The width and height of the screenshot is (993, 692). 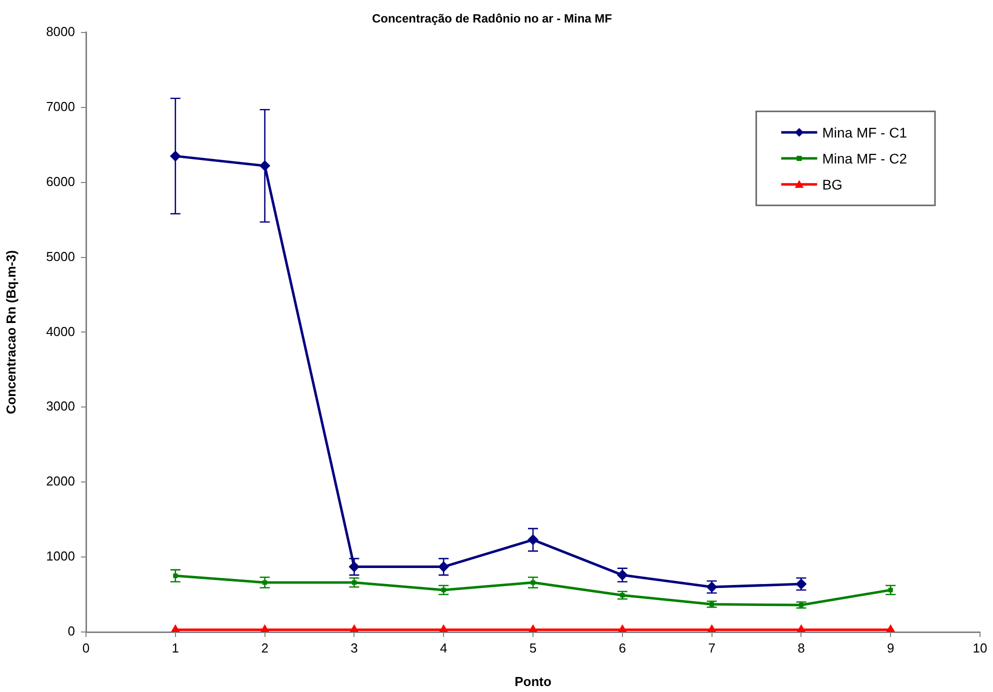 I want to click on y-tick-label: 5000, so click(x=60, y=256).